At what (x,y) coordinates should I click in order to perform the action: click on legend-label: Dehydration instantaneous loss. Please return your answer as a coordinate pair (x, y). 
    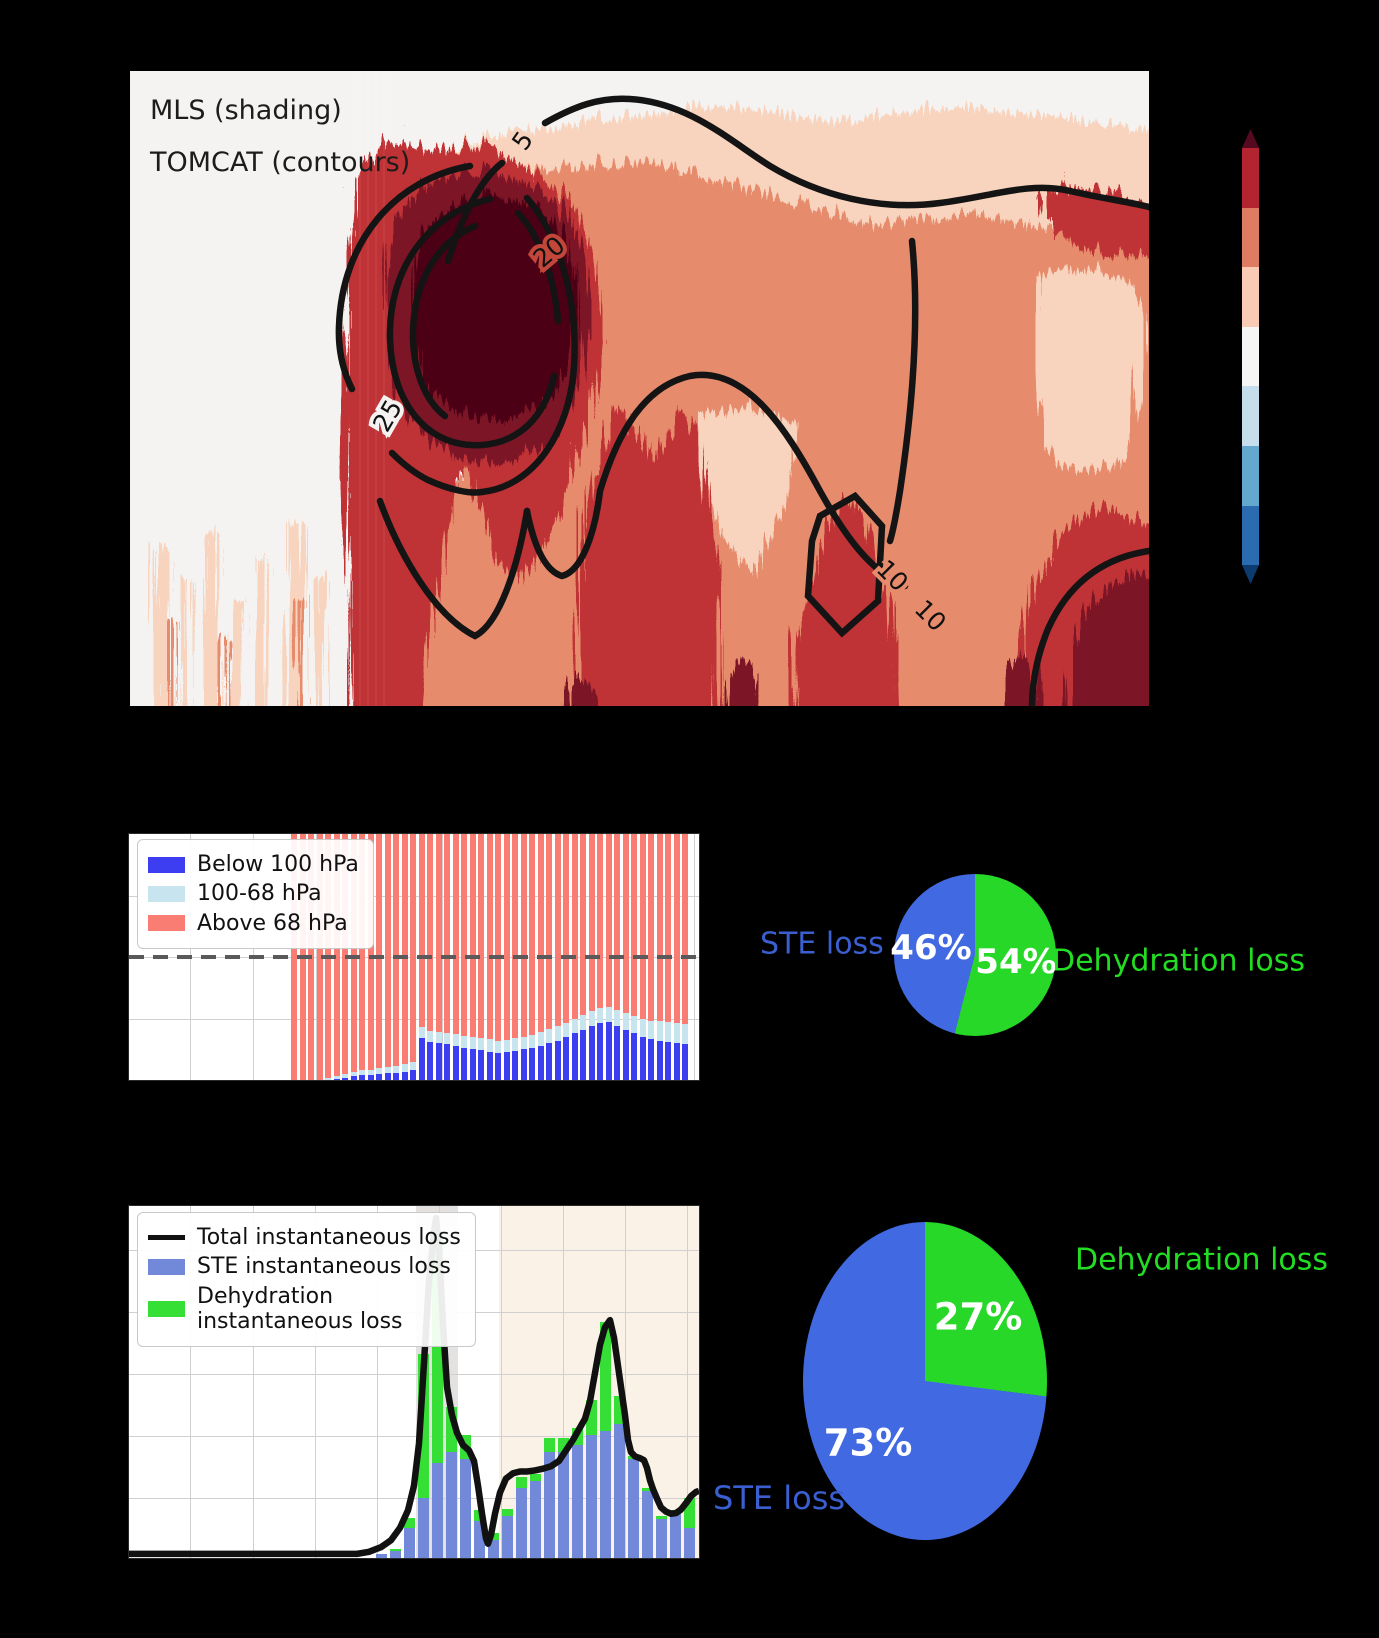
    Looking at the image, I should click on (300, 1308).